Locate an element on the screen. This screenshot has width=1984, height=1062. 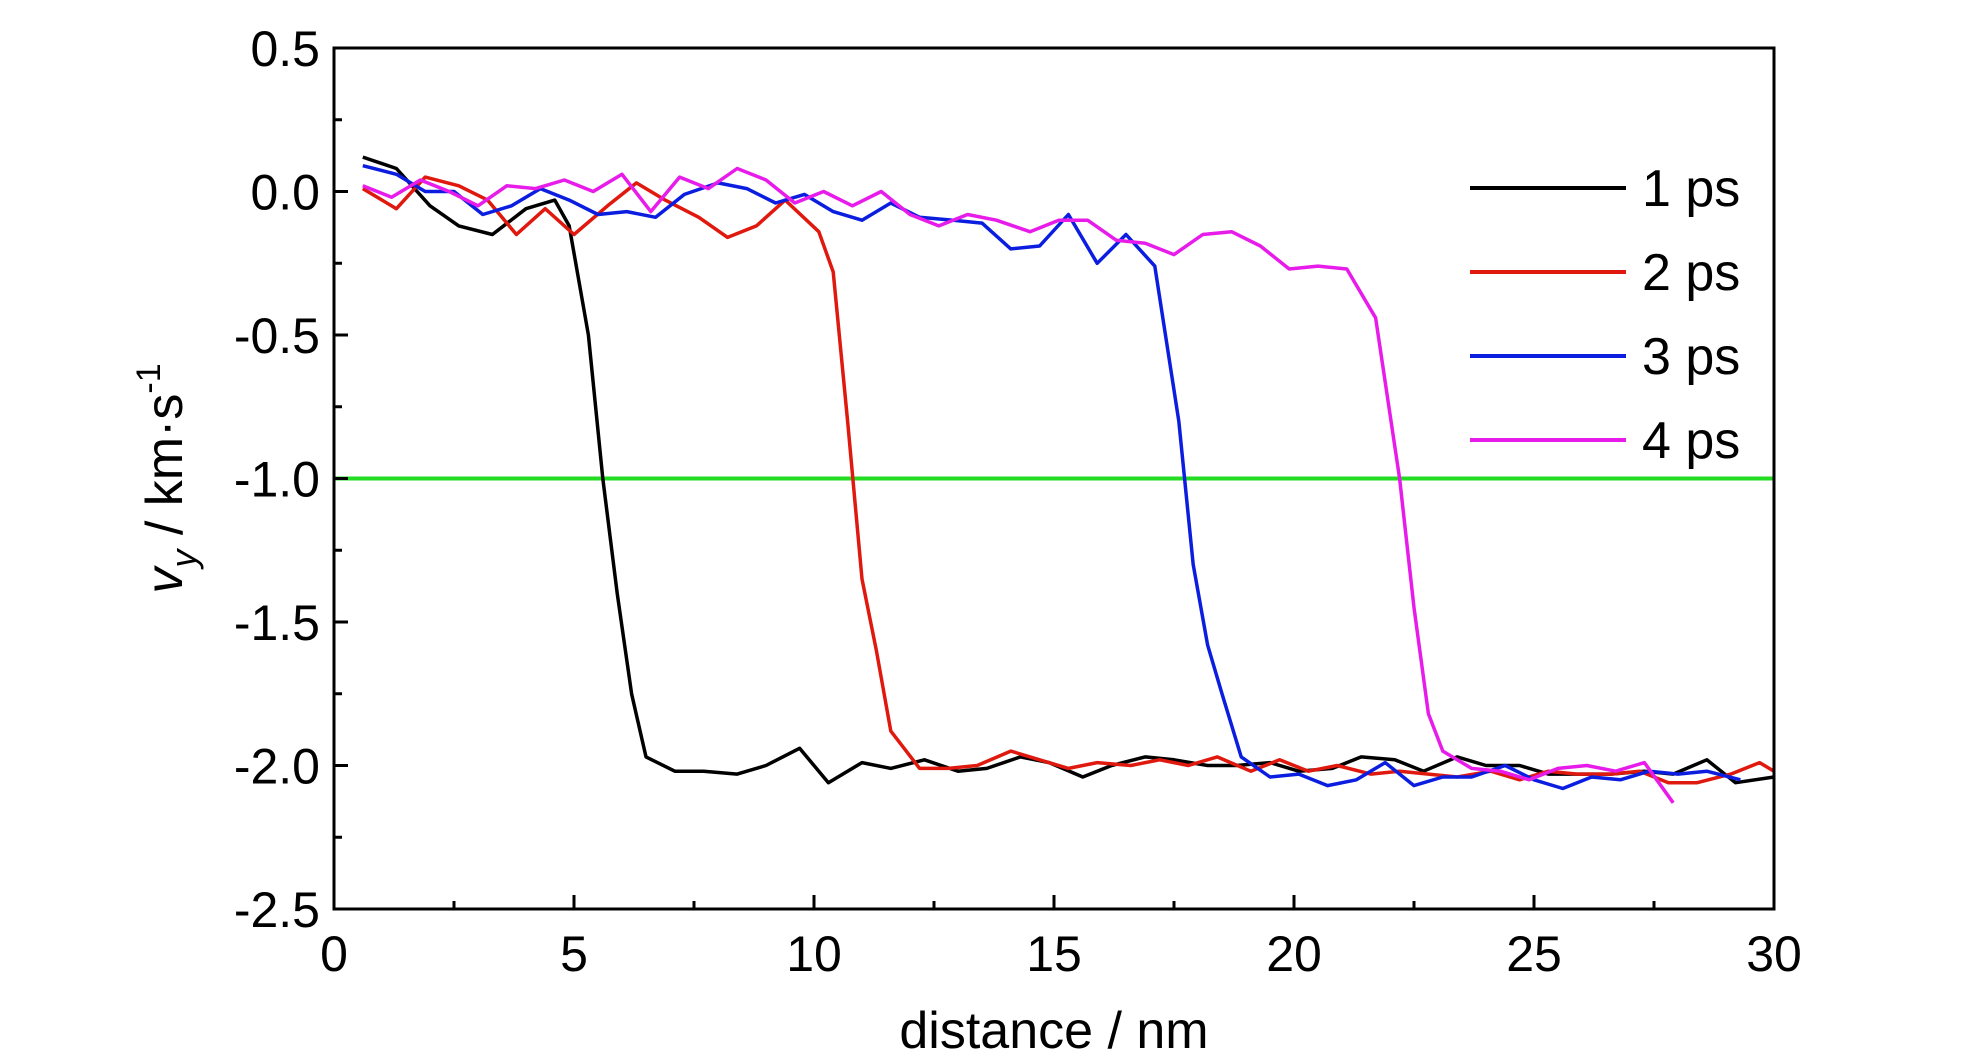
y-axis-label-rest: / km·s is located at coordinates (165, 472).